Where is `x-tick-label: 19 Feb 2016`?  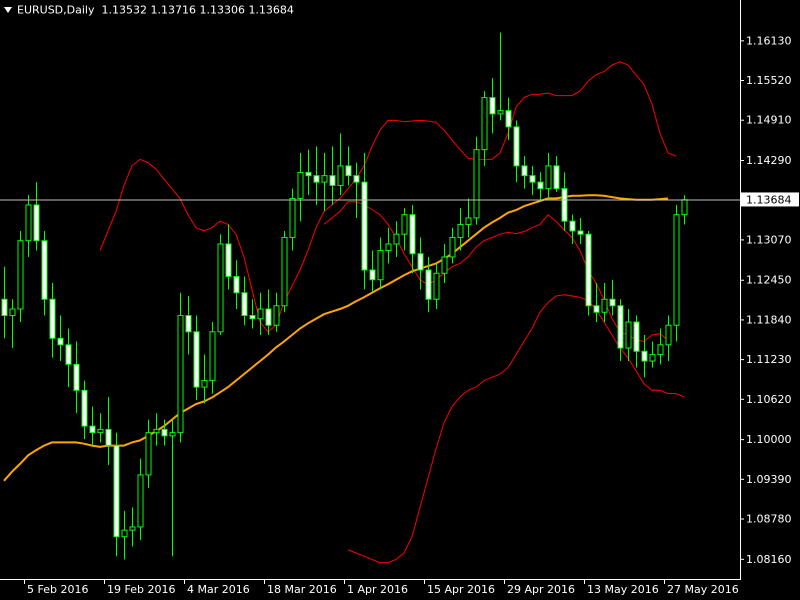 x-tick-label: 19 Feb 2016 is located at coordinates (141, 589).